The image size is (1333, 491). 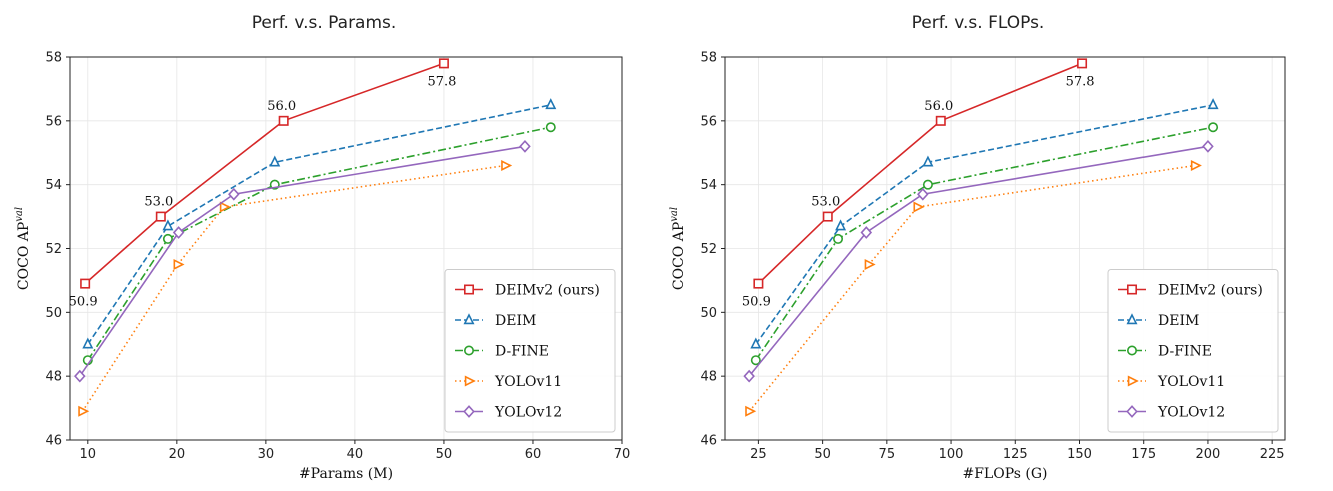 What do you see at coordinates (158, 202) in the screenshot?
I see `data-label: 53.0` at bounding box center [158, 202].